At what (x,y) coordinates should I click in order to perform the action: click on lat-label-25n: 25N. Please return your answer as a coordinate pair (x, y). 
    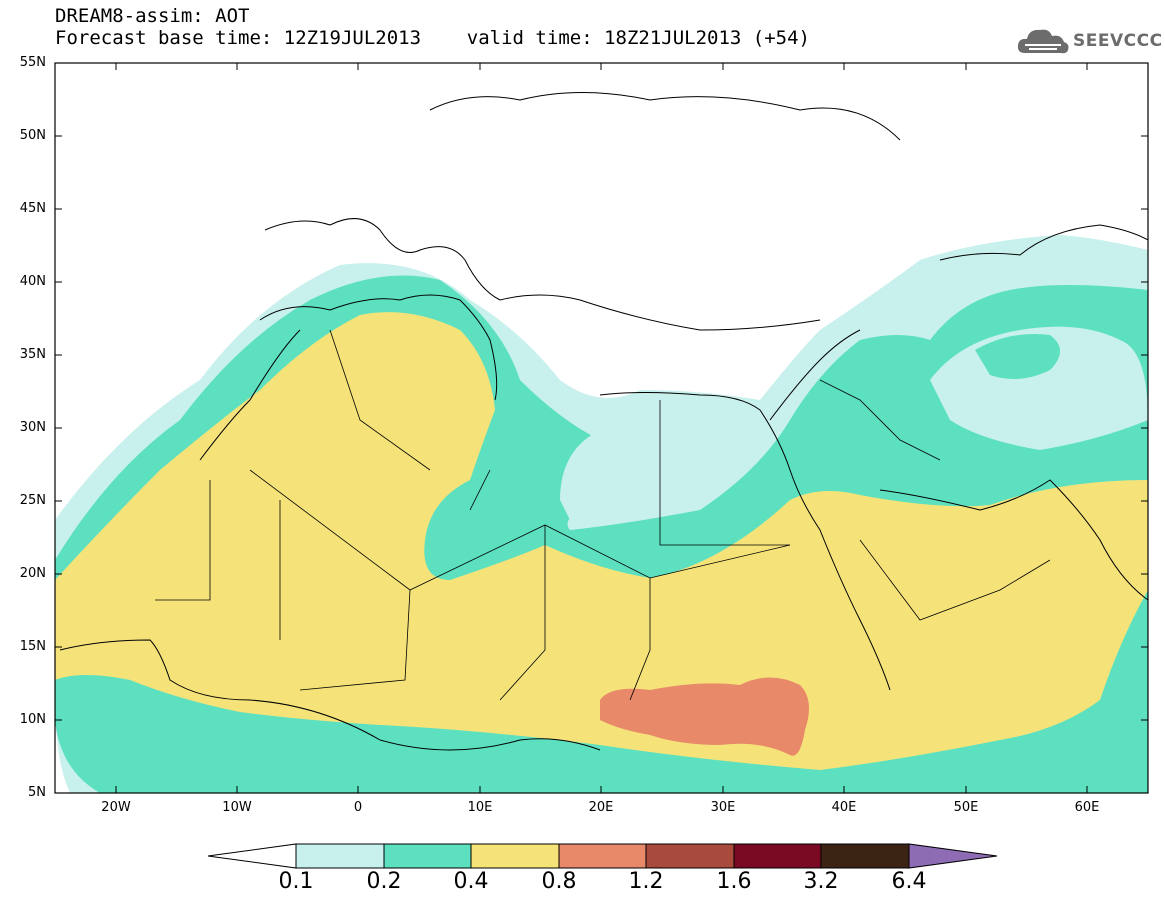
    Looking at the image, I should click on (32, 500).